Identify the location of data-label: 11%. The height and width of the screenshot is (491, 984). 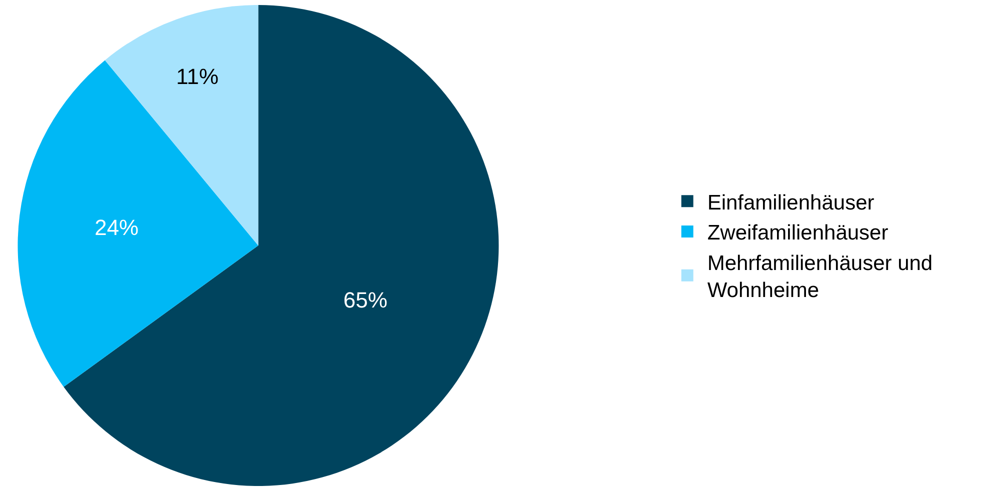
(197, 76).